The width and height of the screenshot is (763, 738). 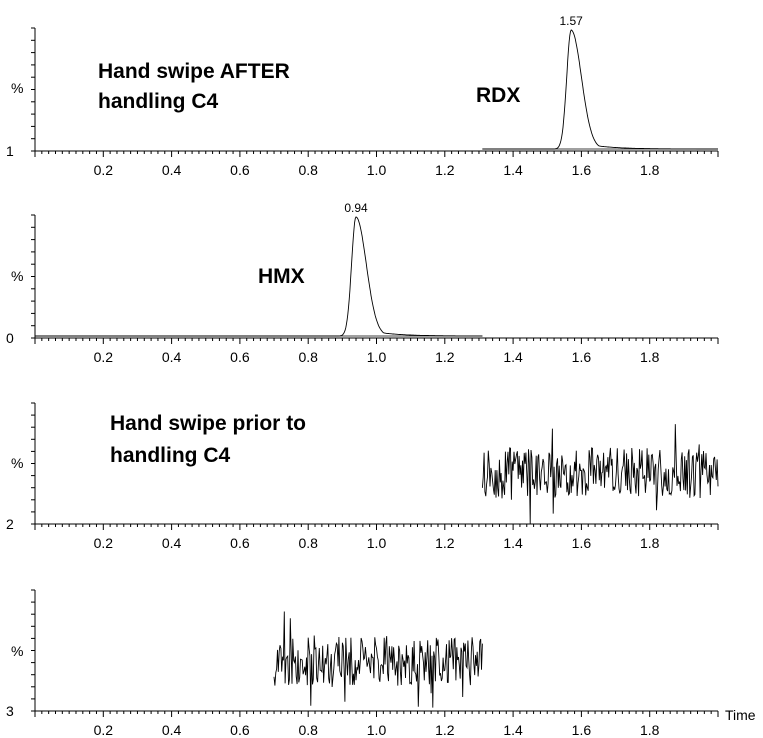 What do you see at coordinates (10, 711) in the screenshot?
I see `trace-number-label: 3` at bounding box center [10, 711].